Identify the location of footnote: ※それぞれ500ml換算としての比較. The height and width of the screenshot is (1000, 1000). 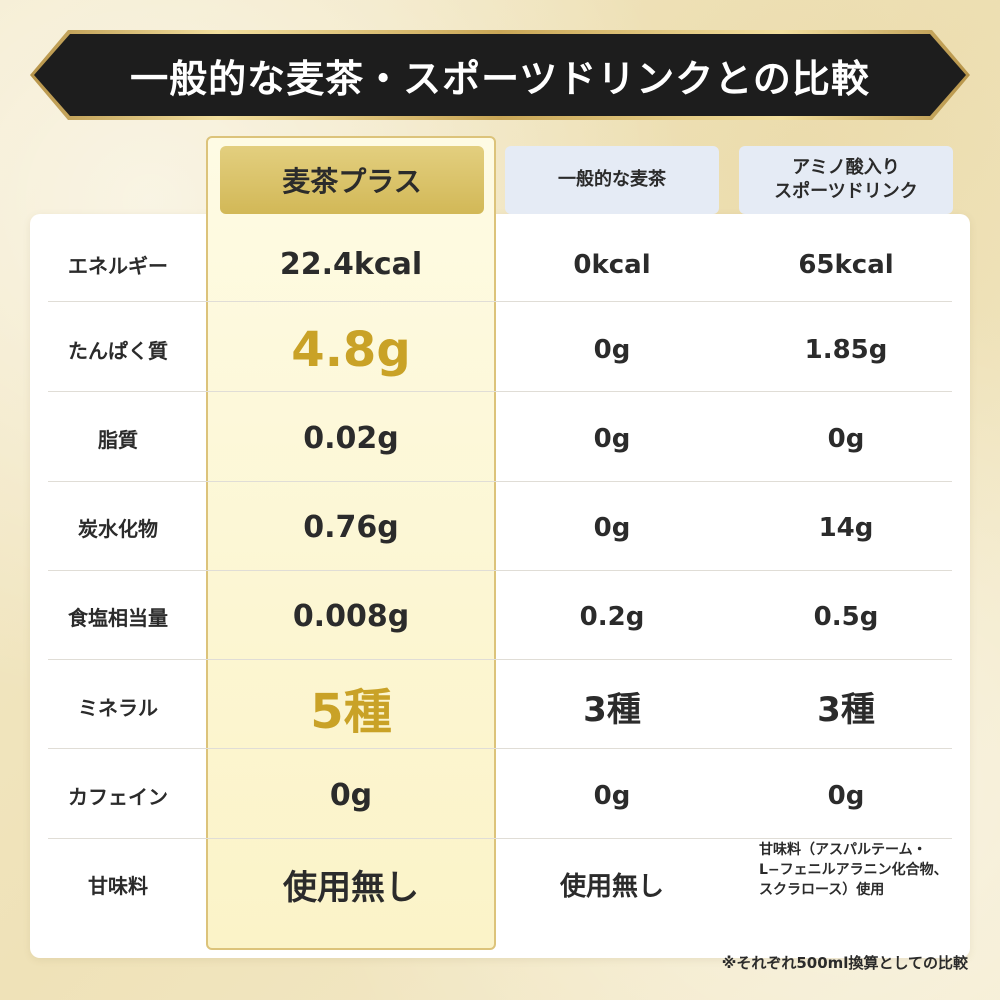
(844, 963).